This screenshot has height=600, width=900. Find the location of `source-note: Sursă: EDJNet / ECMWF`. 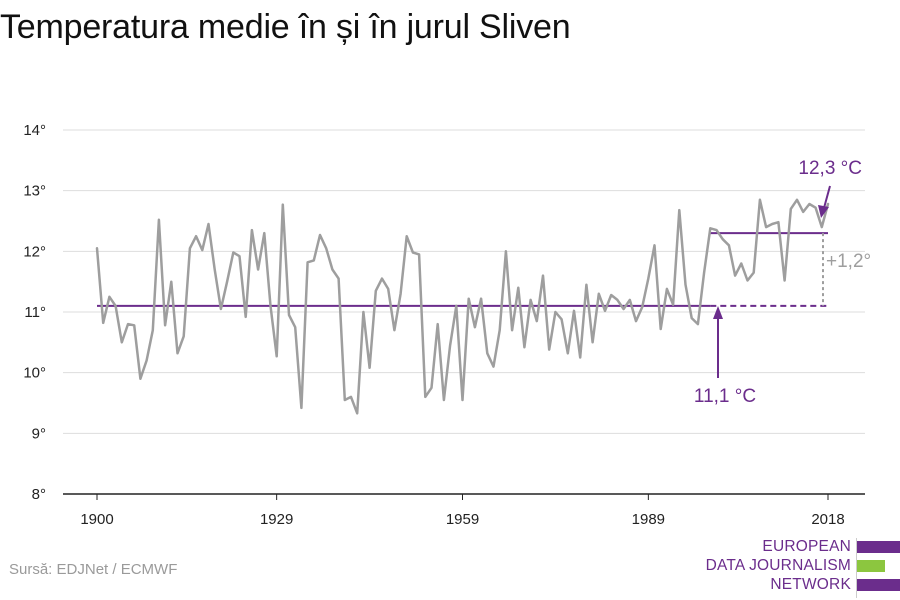

source-note: Sursă: EDJNet / ECMWF is located at coordinates (93, 569).